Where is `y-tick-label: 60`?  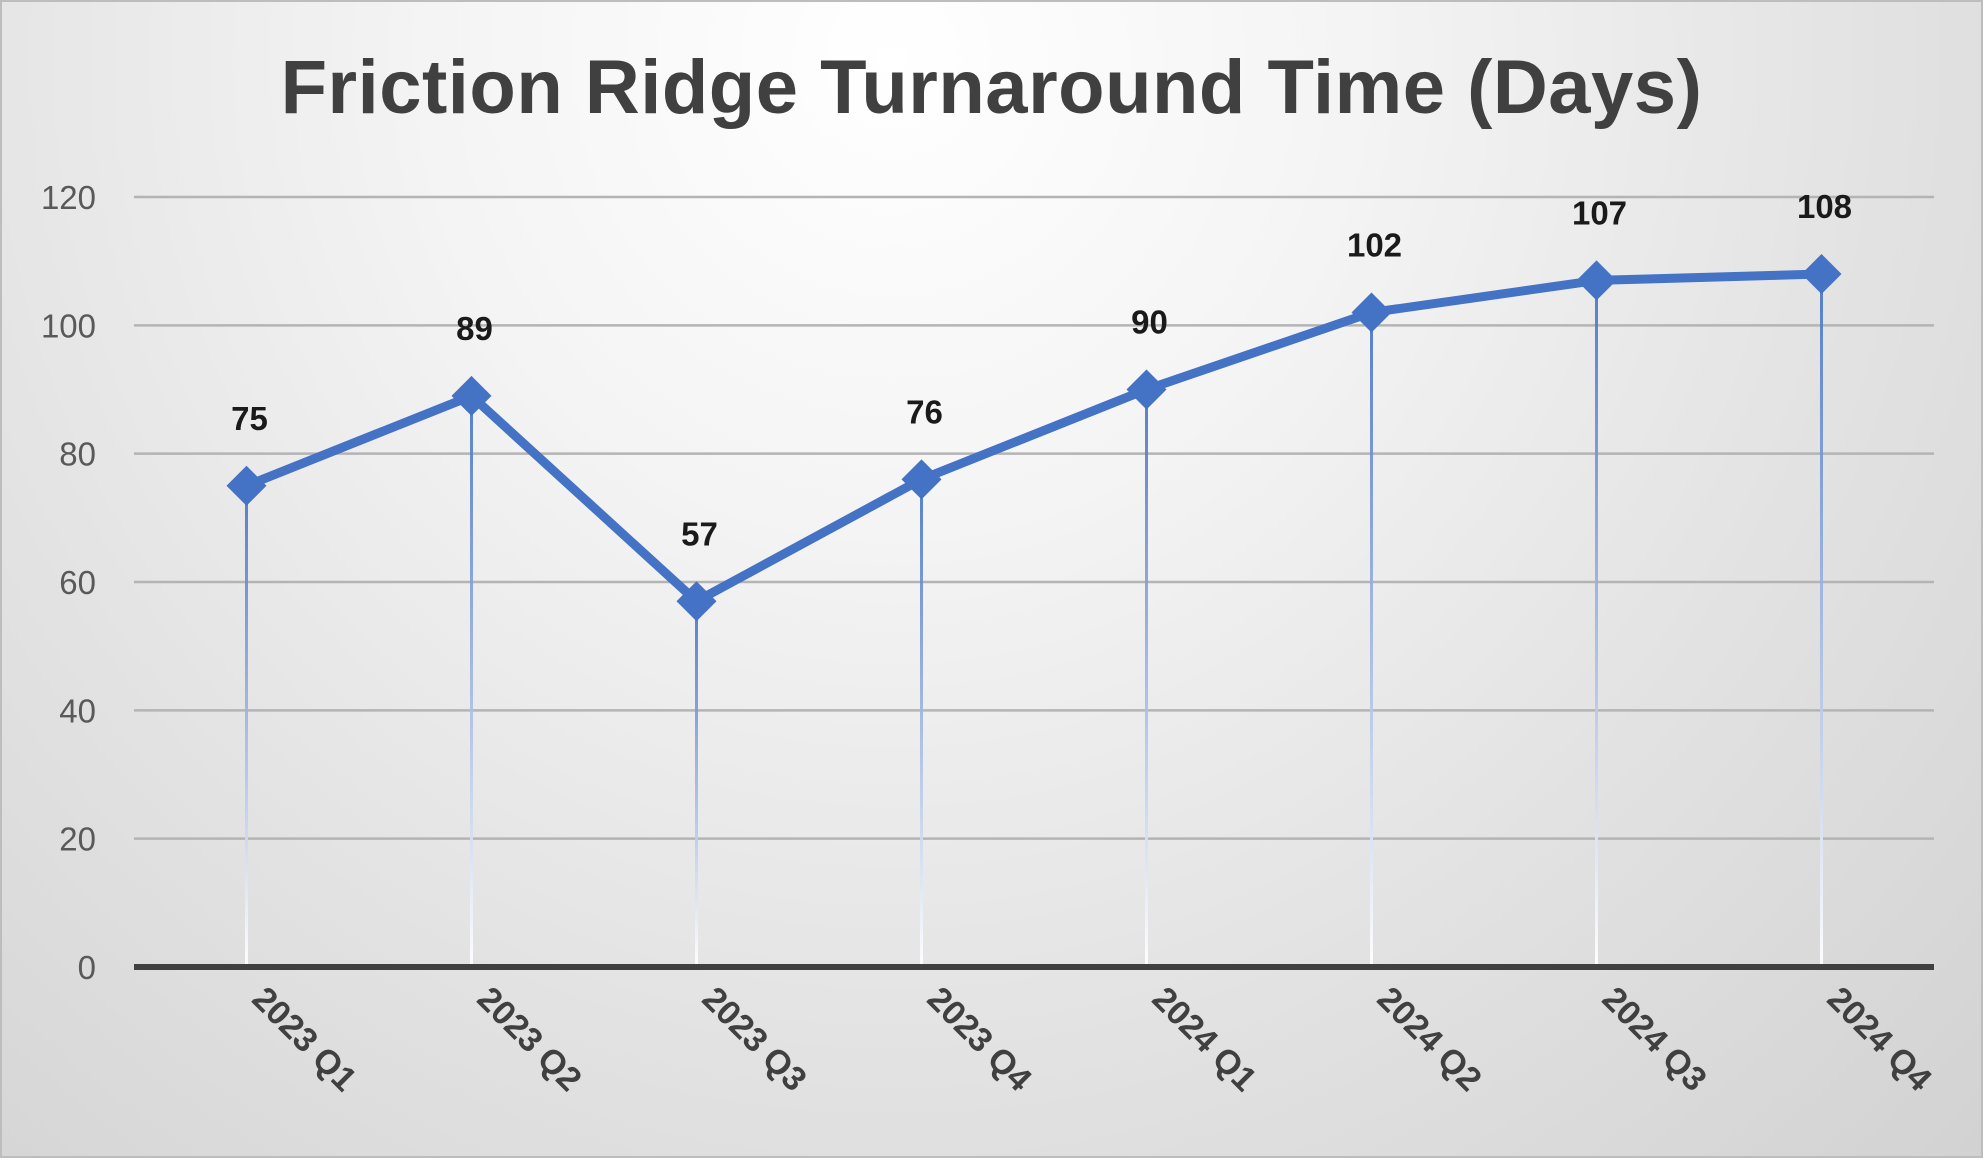
y-tick-label: 60 is located at coordinates (77, 582).